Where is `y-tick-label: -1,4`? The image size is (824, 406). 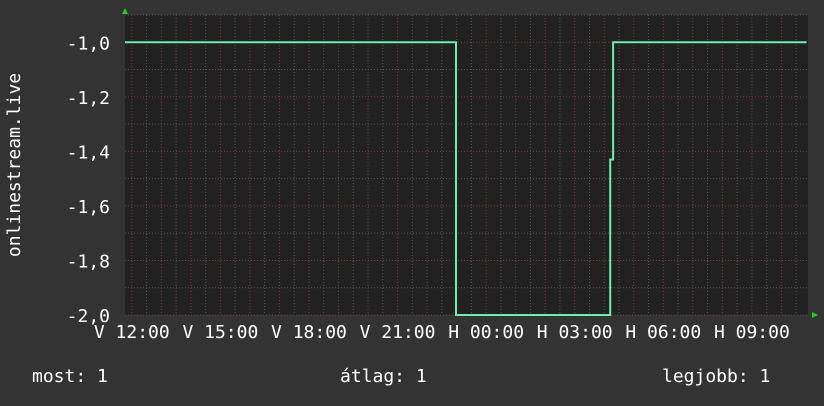
y-tick-label: -1,4 is located at coordinates (88, 152).